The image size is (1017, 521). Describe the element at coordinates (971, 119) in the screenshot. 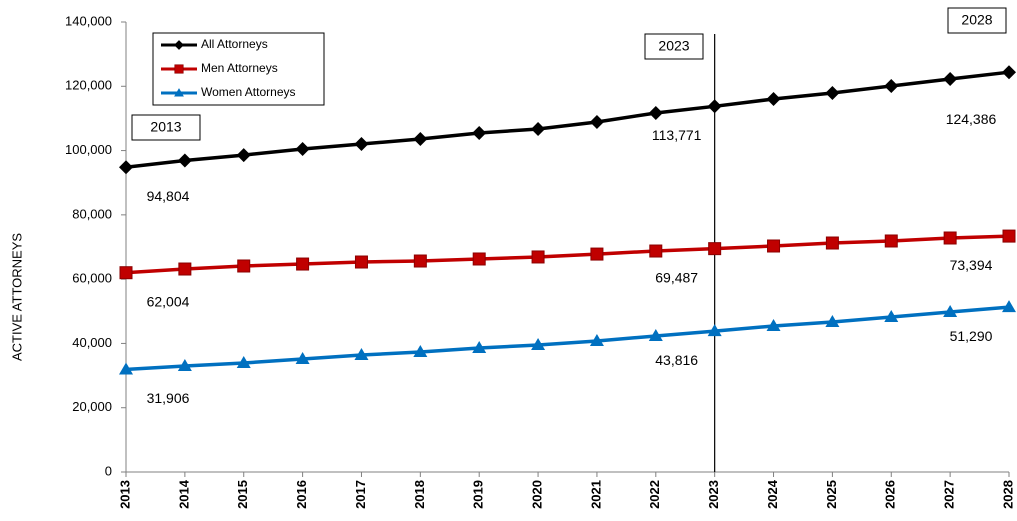

I see `data-label: 124,386` at that location.